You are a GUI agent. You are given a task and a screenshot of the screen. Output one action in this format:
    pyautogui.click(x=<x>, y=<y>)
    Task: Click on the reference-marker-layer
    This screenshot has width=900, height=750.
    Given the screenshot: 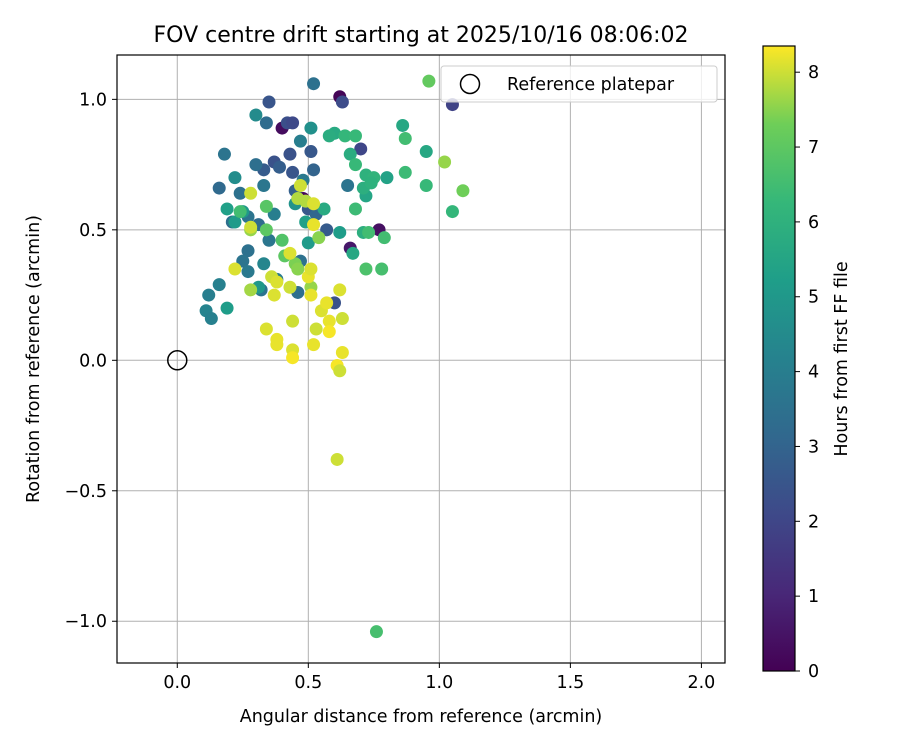 What is the action you would take?
    pyautogui.click(x=177, y=360)
    